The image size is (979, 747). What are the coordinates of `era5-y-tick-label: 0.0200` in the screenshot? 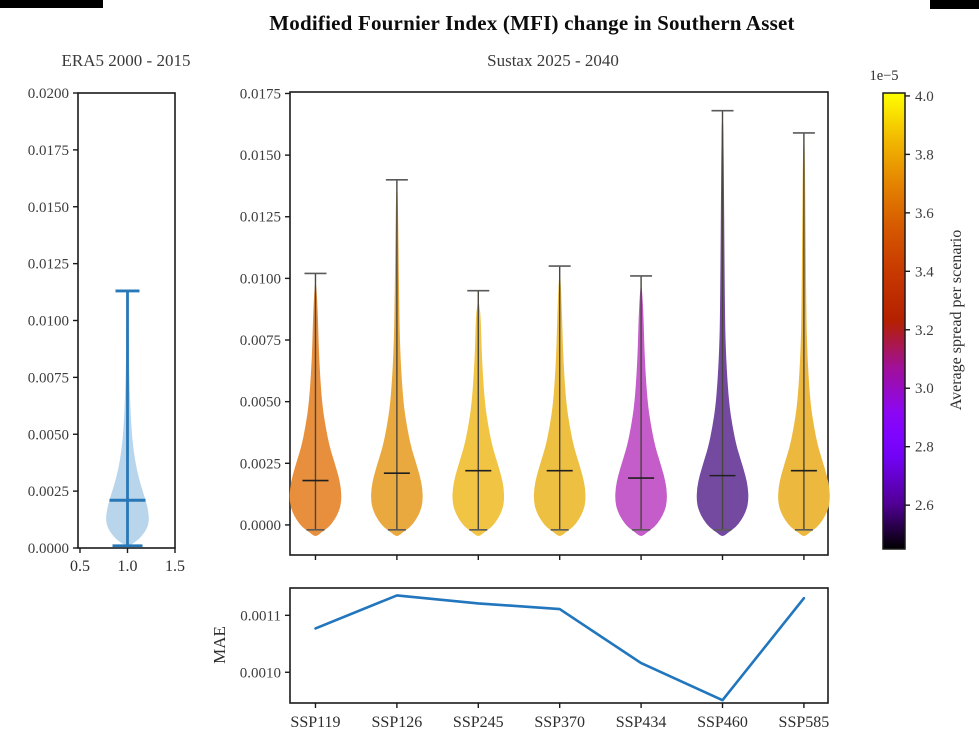 It's located at (48, 94).